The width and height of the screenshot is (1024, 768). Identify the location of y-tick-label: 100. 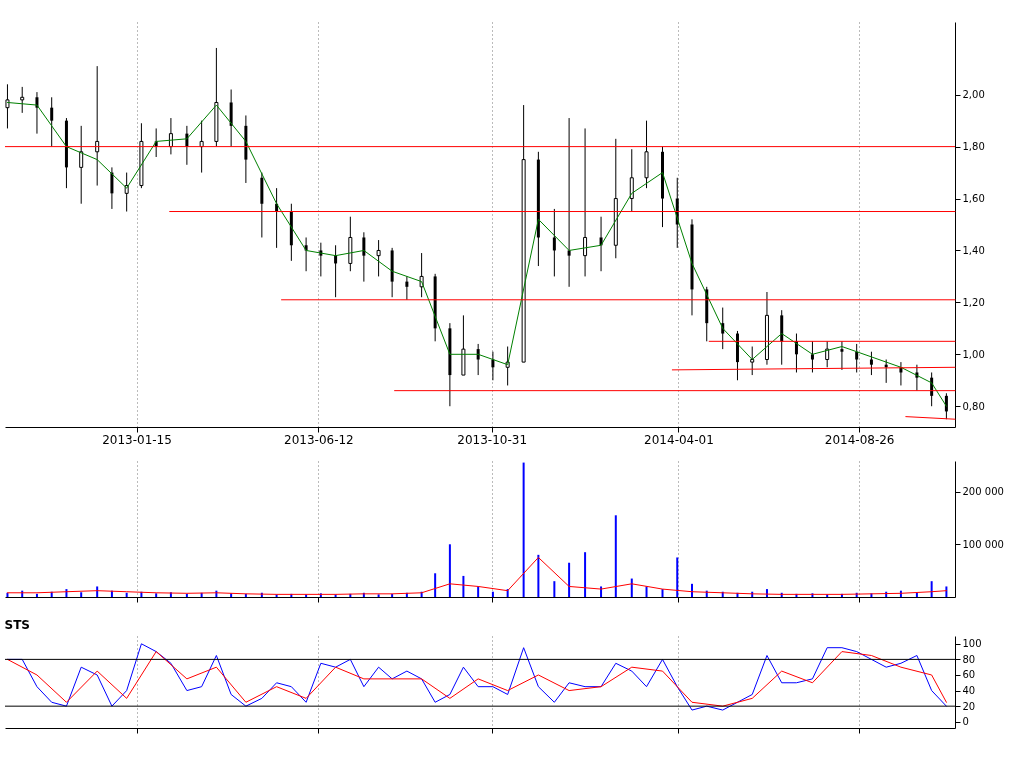
(972, 644).